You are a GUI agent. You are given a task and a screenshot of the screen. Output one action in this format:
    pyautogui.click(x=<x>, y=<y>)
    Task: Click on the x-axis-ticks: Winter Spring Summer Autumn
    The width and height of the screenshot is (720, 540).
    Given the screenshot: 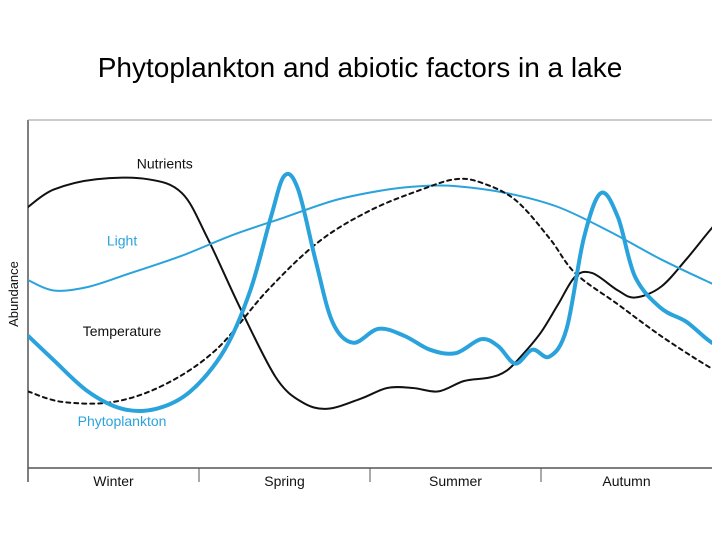 What is the action you would take?
    pyautogui.click(x=372, y=478)
    